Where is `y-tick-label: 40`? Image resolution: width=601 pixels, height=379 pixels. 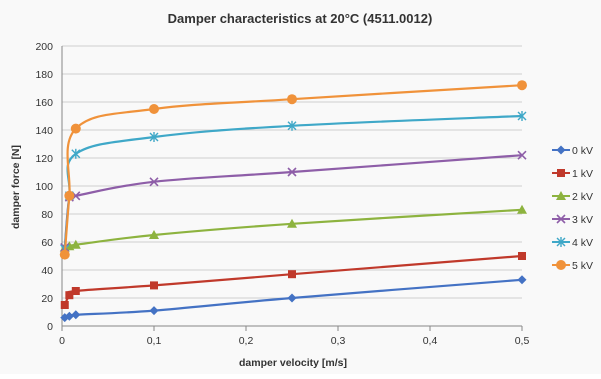
y-tick-label: 40 is located at coordinates (47, 271).